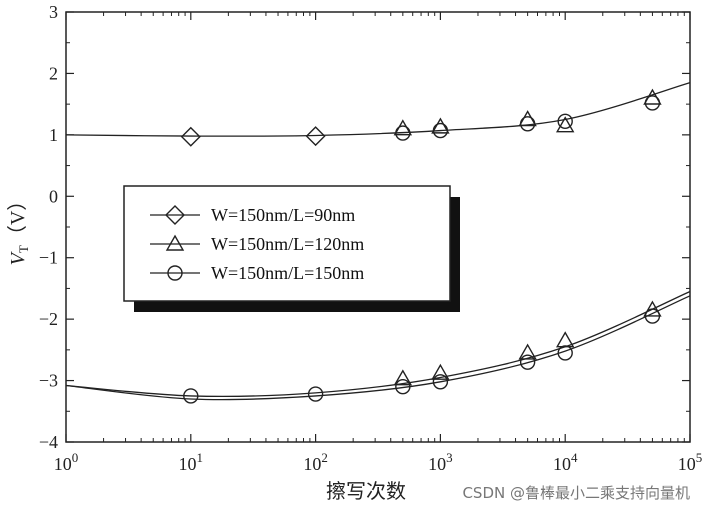  I want to click on y-tick-label: 3, so click(53, 12).